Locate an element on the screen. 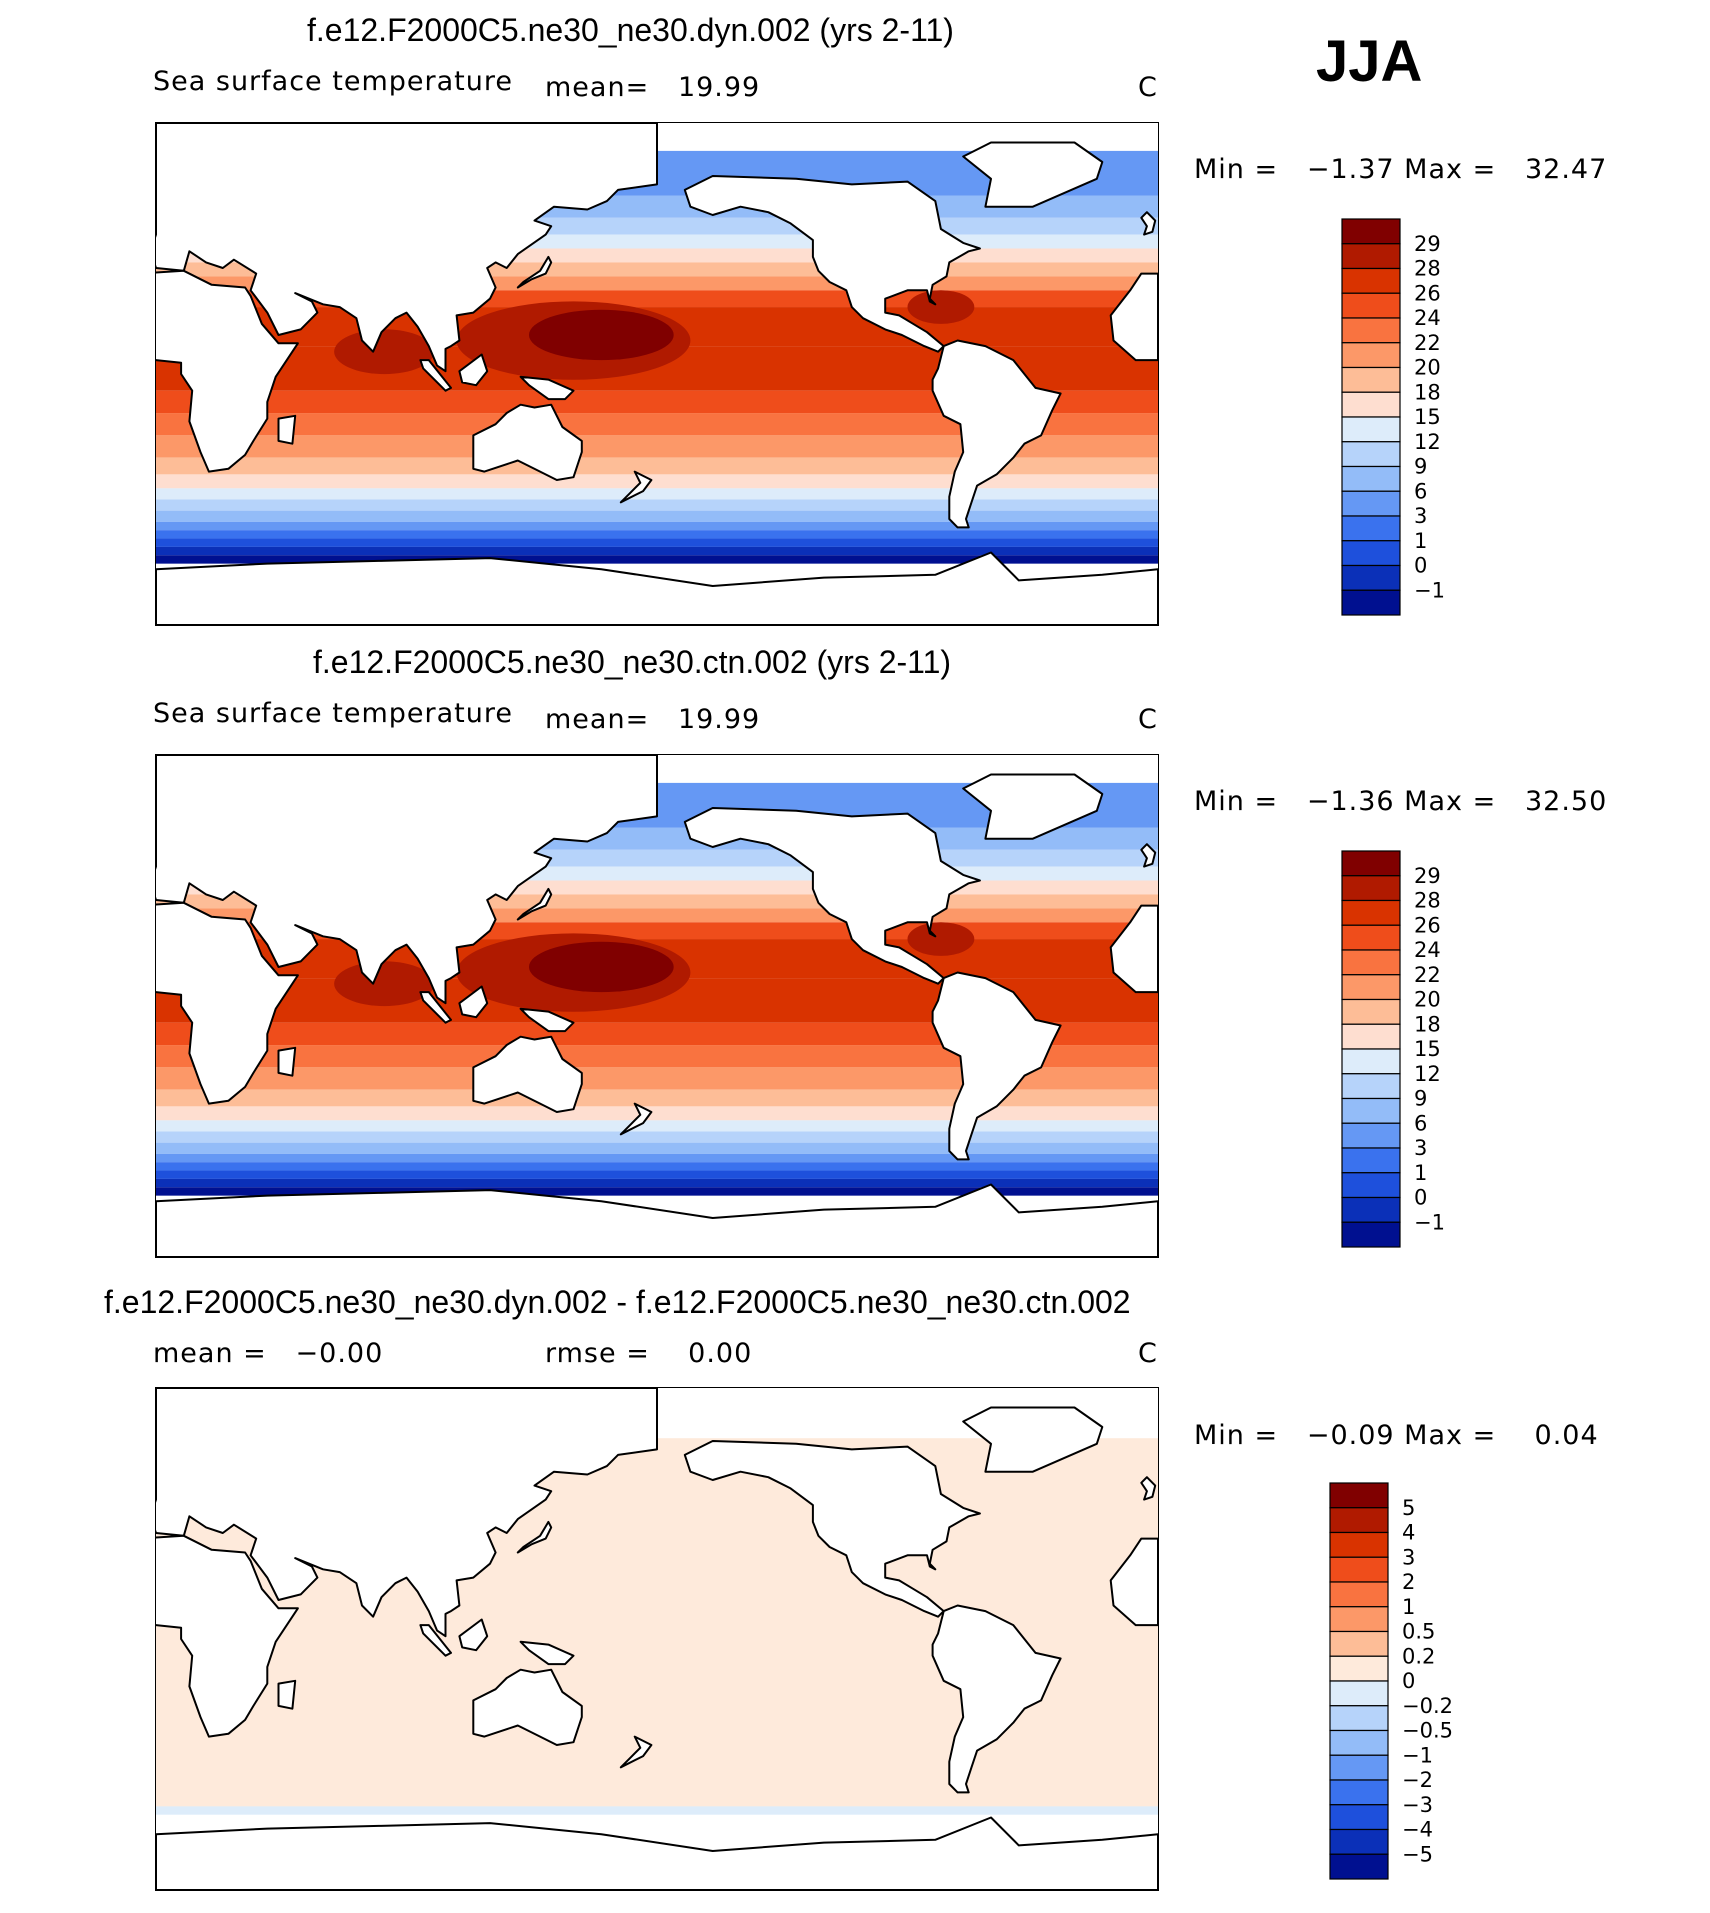 This screenshot has height=1913, width=1710. panel-3-units: C is located at coordinates (1148, 1353).